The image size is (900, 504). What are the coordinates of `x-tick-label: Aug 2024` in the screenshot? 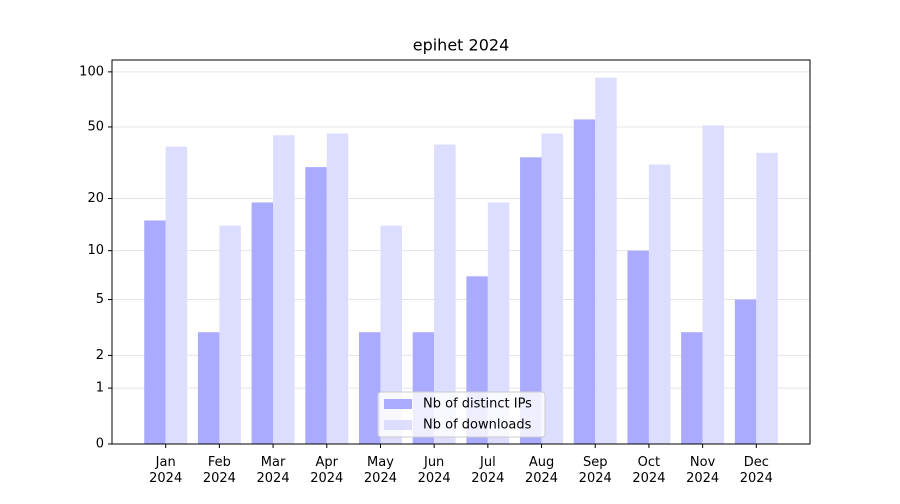 It's located at (541, 470).